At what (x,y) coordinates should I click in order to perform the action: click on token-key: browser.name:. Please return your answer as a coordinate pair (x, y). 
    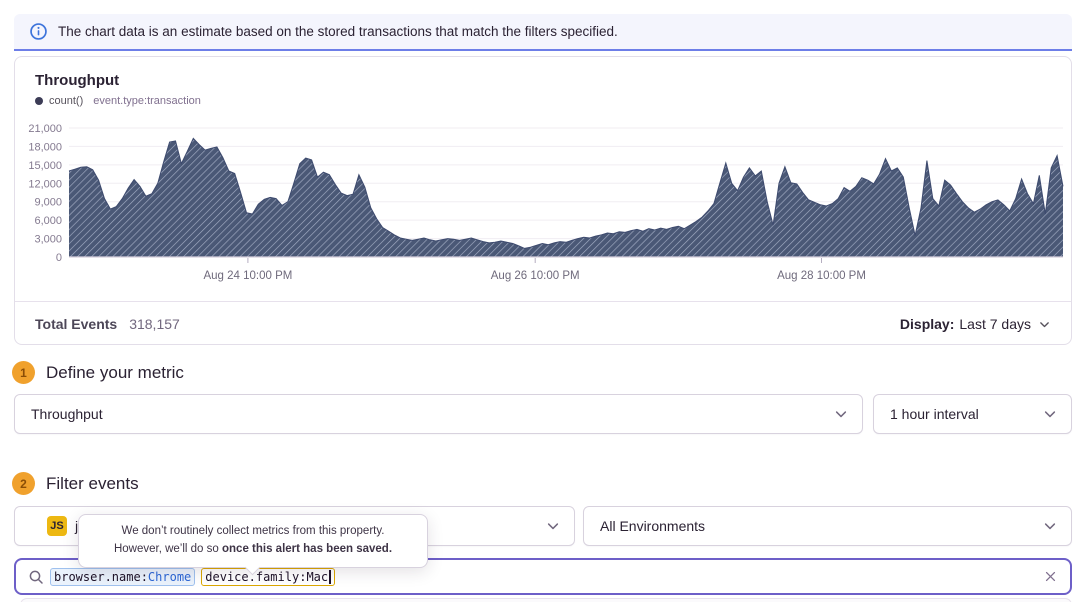
    Looking at the image, I should click on (101, 576).